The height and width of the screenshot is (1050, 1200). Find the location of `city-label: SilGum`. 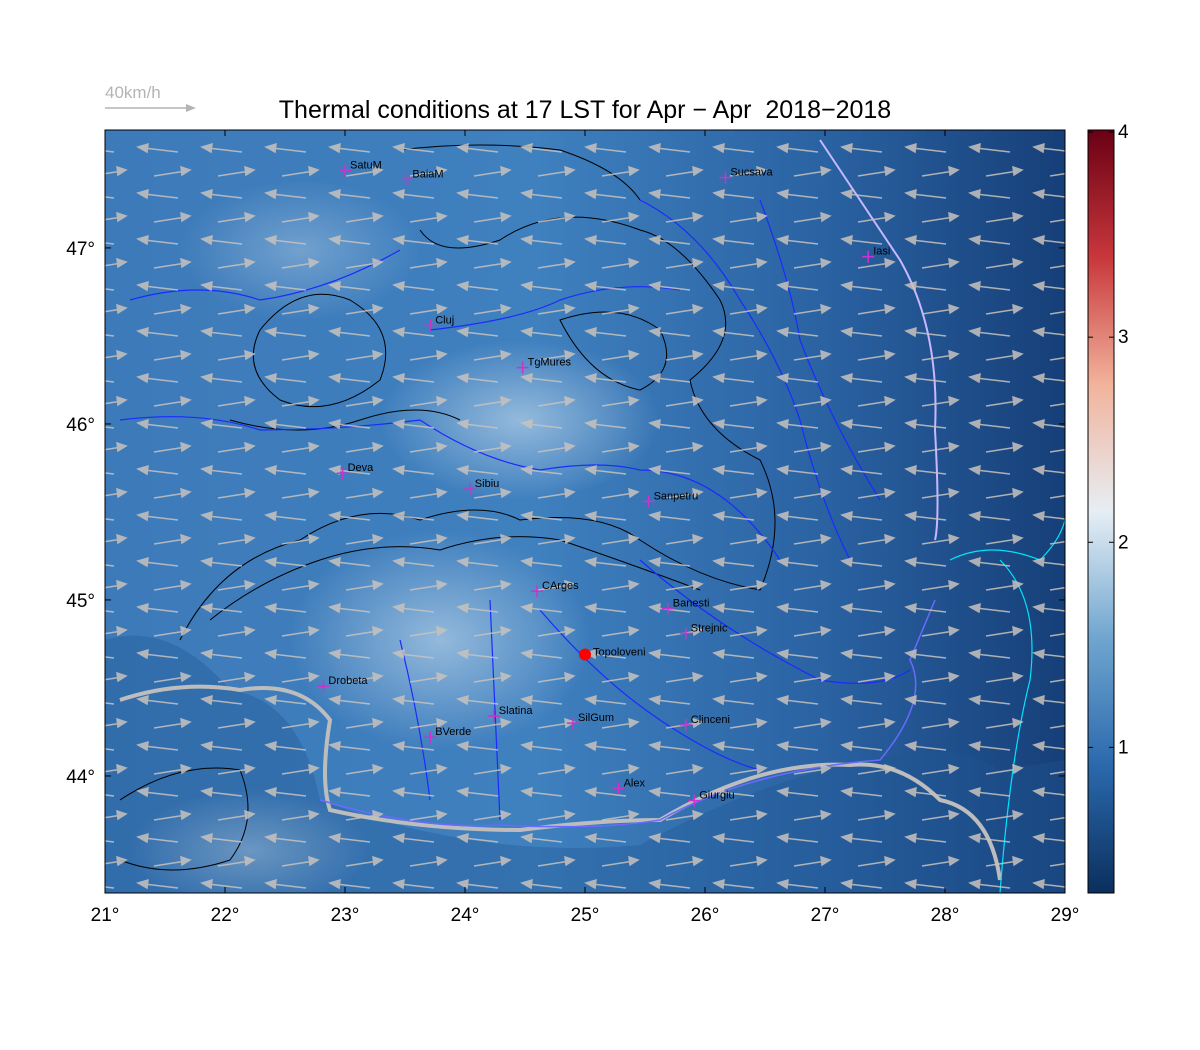

city-label: SilGum is located at coordinates (596, 718).